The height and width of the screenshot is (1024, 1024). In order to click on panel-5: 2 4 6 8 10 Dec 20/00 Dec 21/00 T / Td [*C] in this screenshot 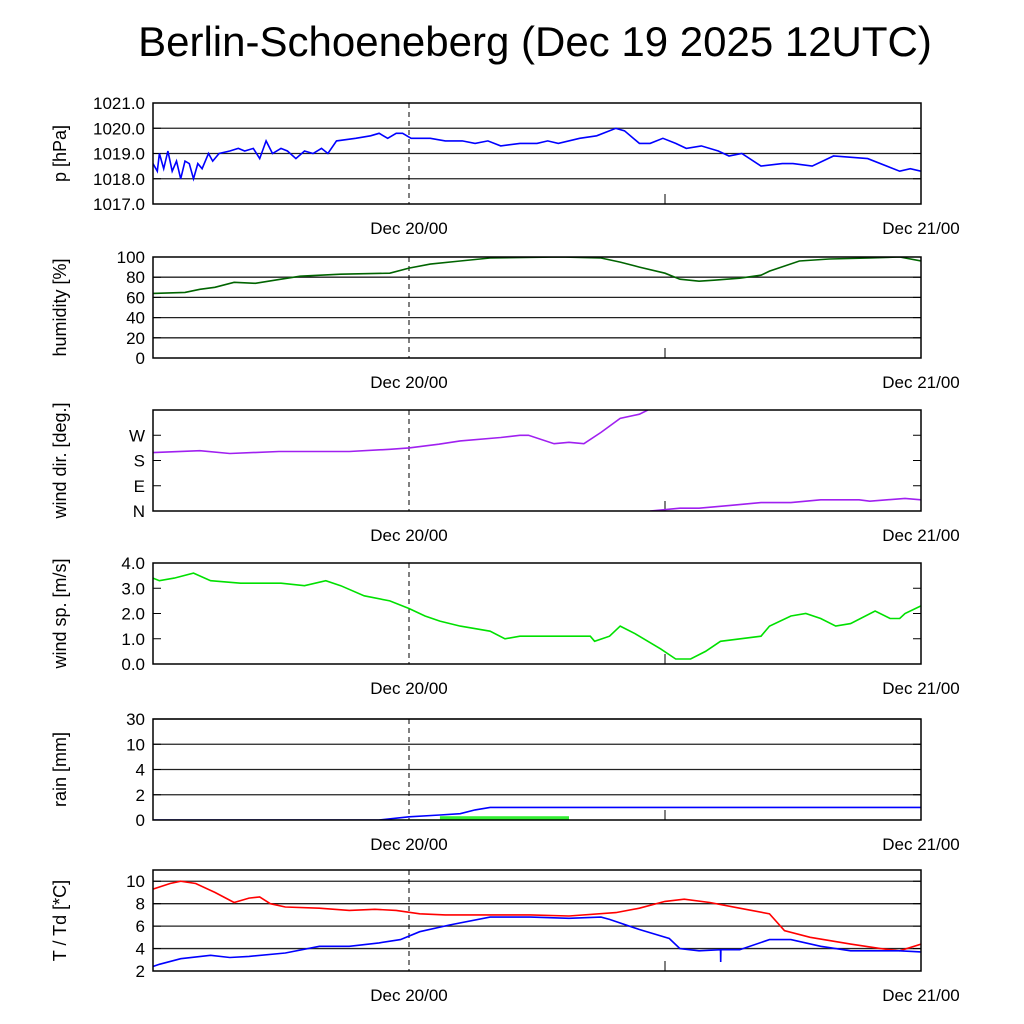, I will do `click(505, 937)`.